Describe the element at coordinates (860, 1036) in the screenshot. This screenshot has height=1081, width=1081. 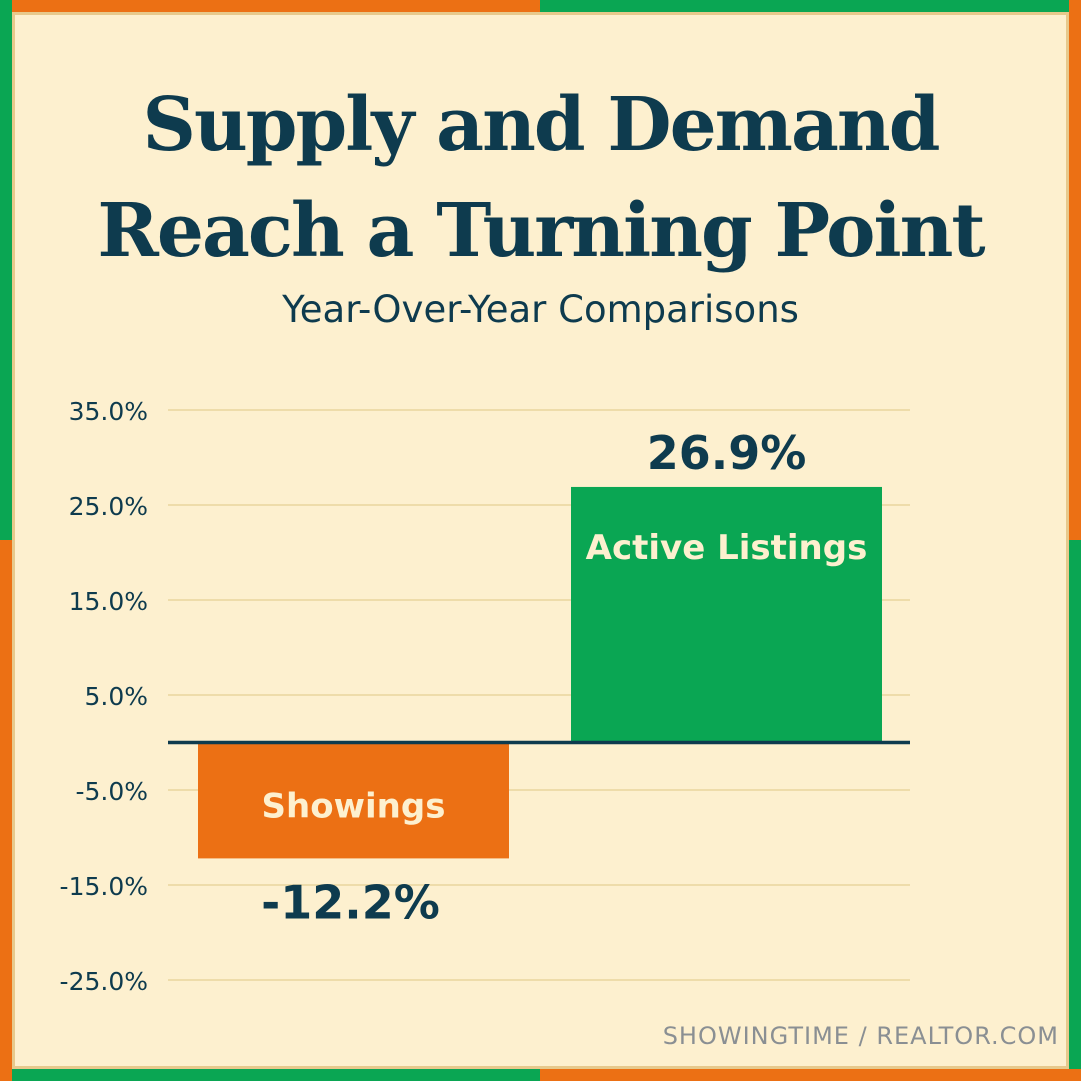
I see `source-credit: SHOWINGTIME / REALTOR.COM` at that location.